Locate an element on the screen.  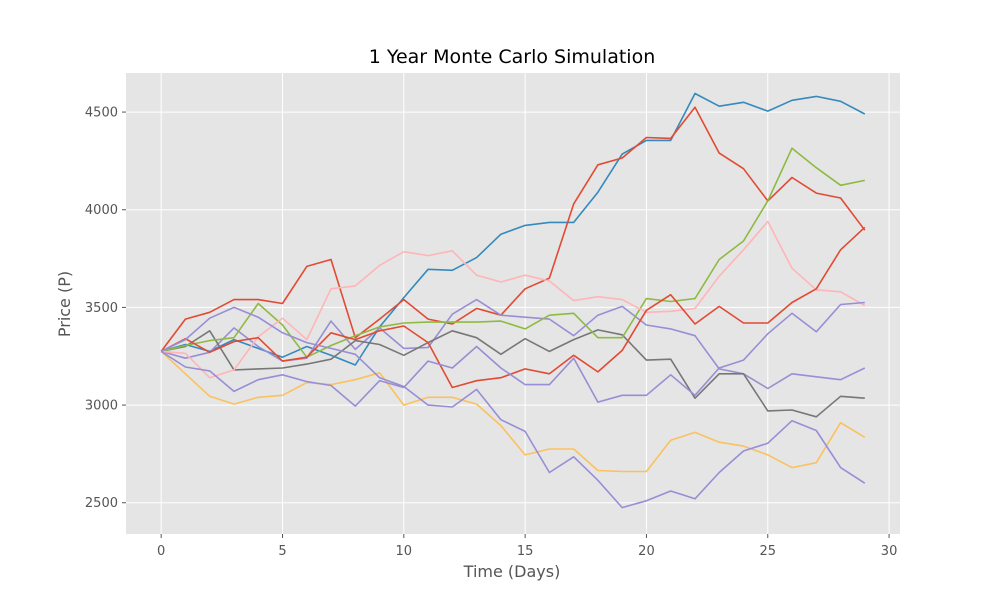
y-tick-label: 4500 is located at coordinates (101, 113).